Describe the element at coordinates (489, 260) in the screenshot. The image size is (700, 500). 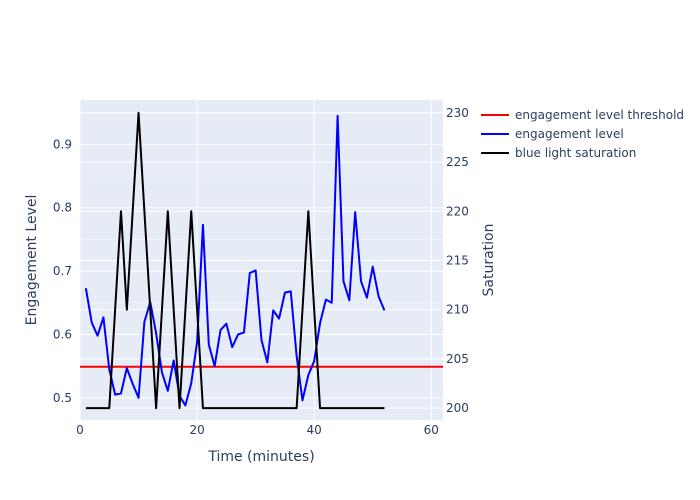
I see `y2-axis-label: Saturation` at that location.